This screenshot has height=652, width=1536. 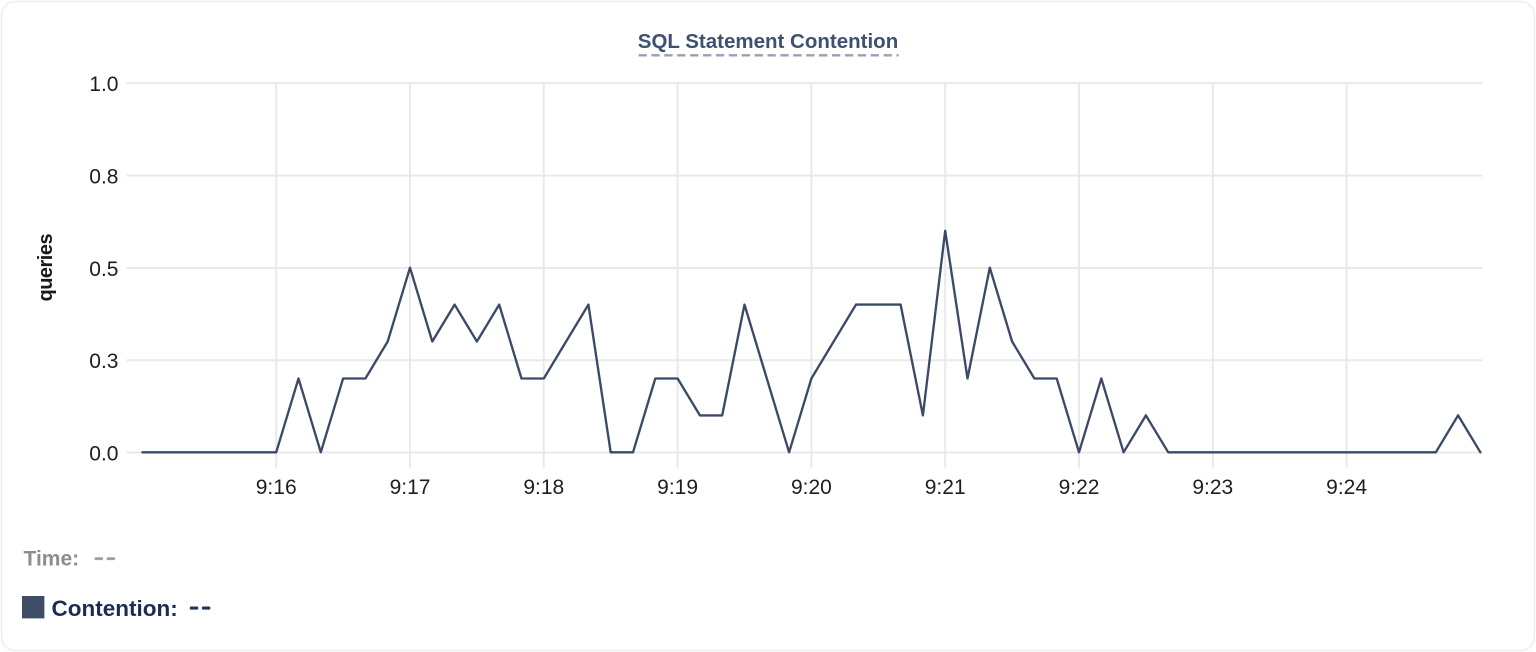 What do you see at coordinates (677, 487) in the screenshot?
I see `svg-text: 9:19` at bounding box center [677, 487].